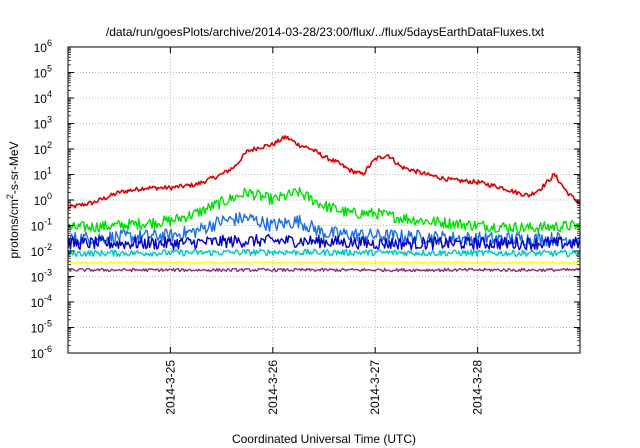 Image resolution: width=640 pixels, height=448 pixels. I want to click on x-tick-label: 2014-3-27, so click(375, 387).